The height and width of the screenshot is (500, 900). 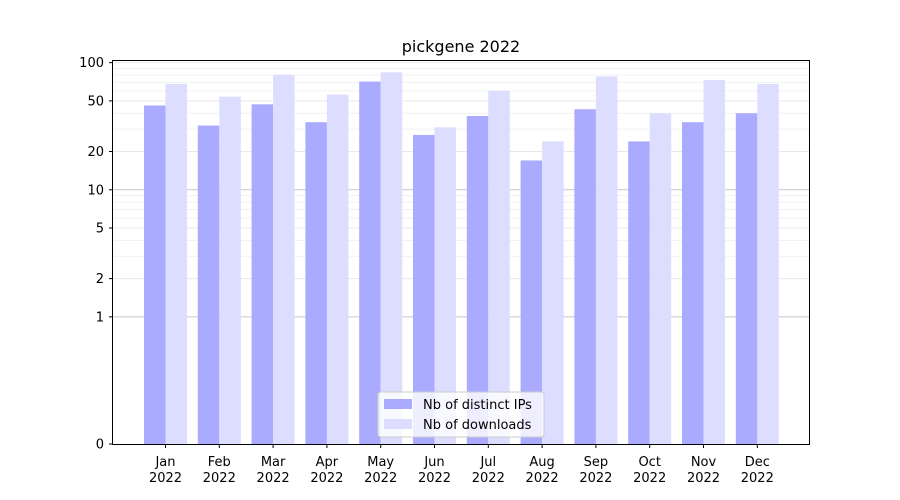 What do you see at coordinates (487, 462) in the screenshot?
I see `x-tick-label-month: Jul` at bounding box center [487, 462].